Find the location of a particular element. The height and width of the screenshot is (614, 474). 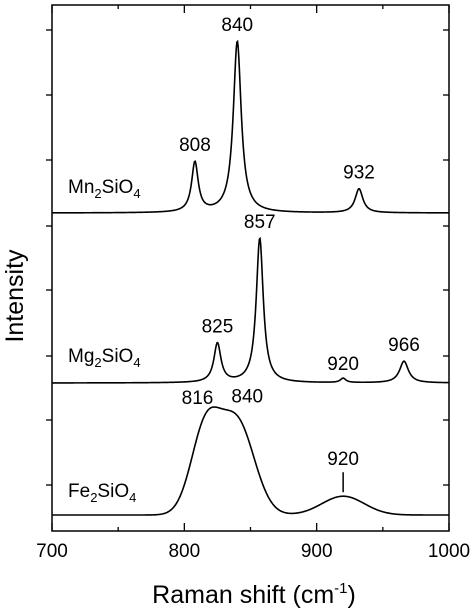

series-label: Fe2SiO4 is located at coordinates (102, 493).